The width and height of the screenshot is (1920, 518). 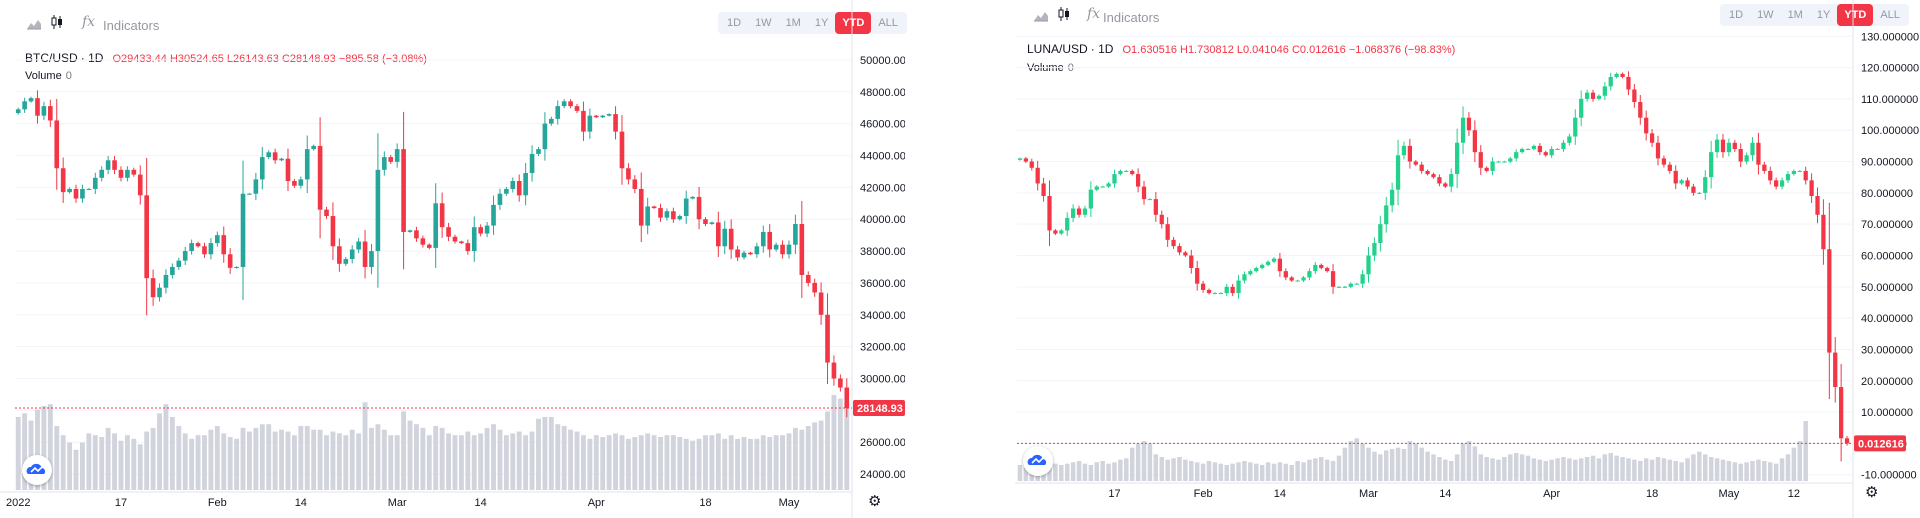 What do you see at coordinates (453, 20) in the screenshot?
I see `chart-toolbar: fx Indicators 1D 1W 1M 1Y YTD ALL` at bounding box center [453, 20].